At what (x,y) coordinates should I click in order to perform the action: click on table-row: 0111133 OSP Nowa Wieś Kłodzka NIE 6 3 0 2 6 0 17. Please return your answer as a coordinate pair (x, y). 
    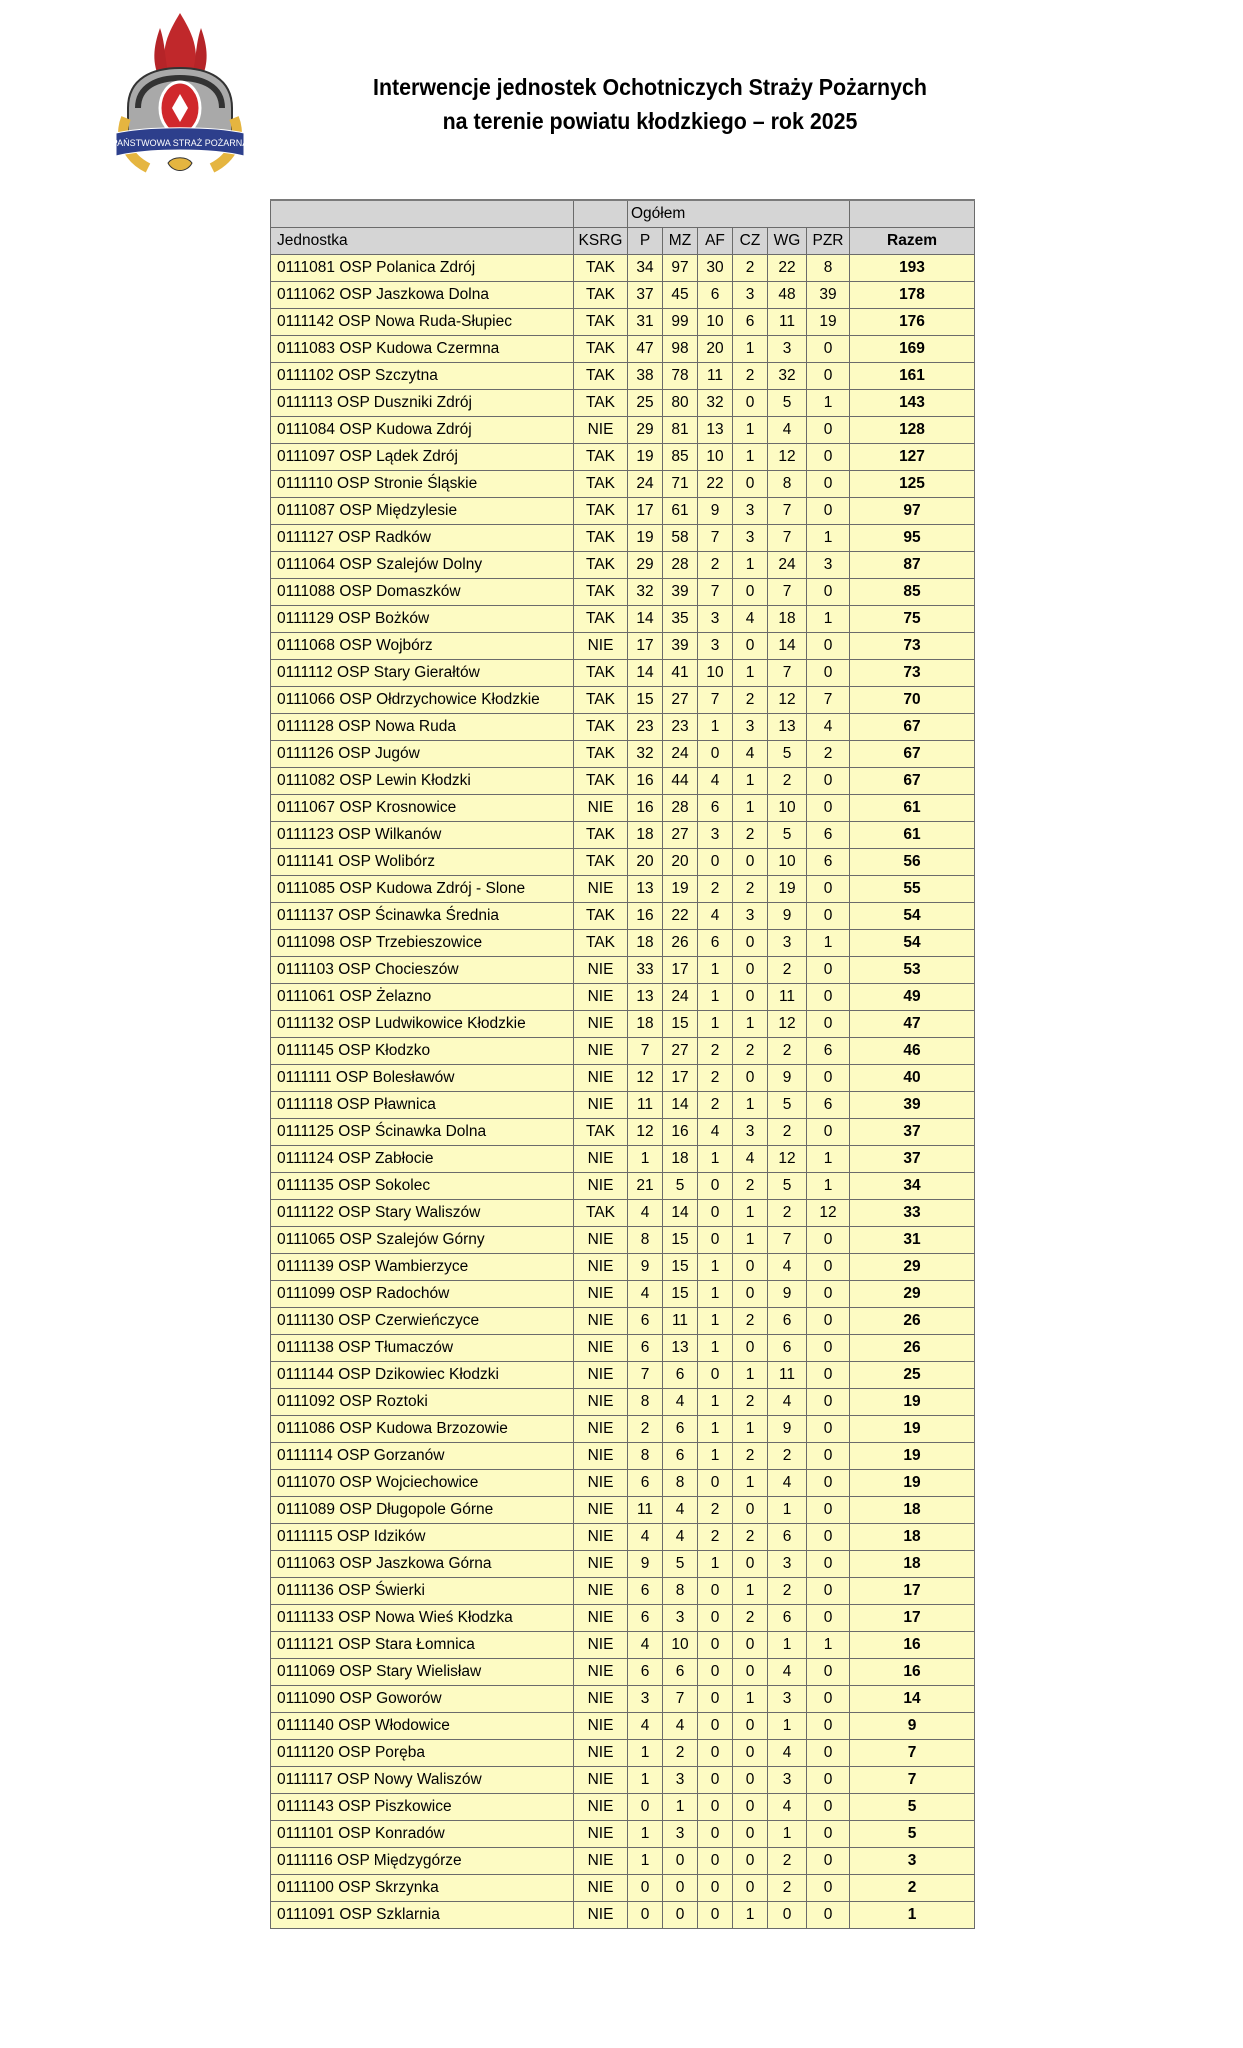
    Looking at the image, I should click on (622, 1618).